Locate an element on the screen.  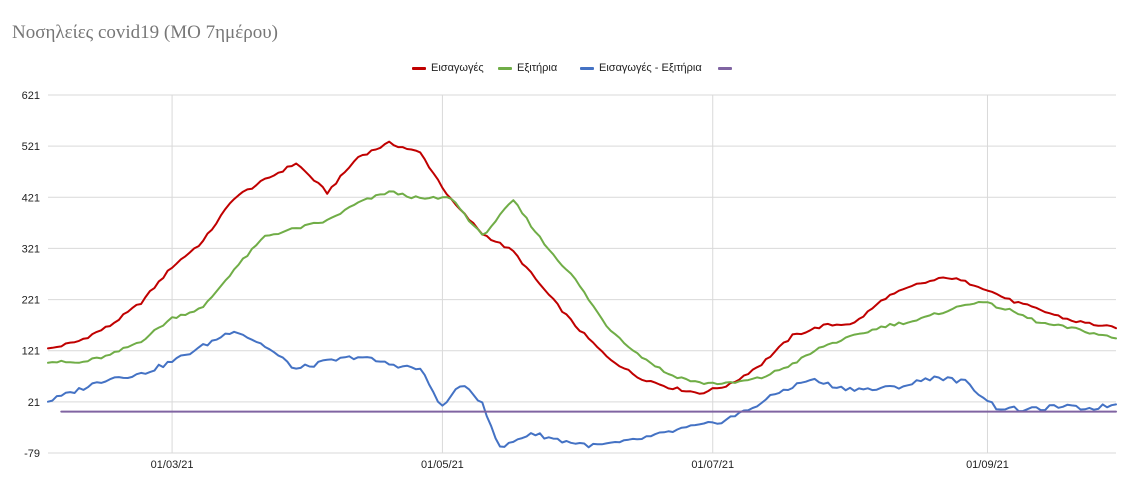
y-tick-label: 321 is located at coordinates (31, 249).